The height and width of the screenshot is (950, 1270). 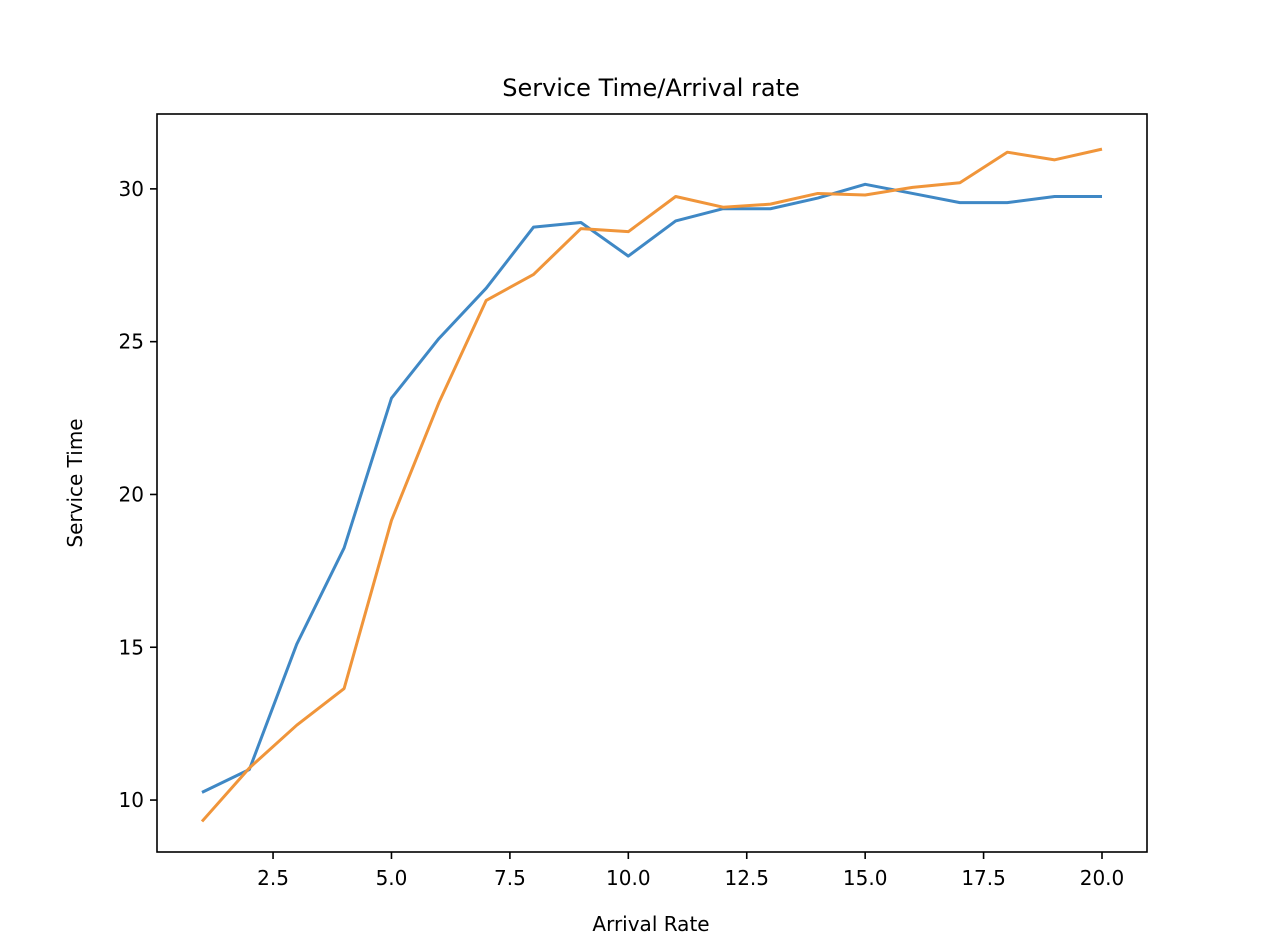 I want to click on x-tick-label: 7.5, so click(x=510, y=878).